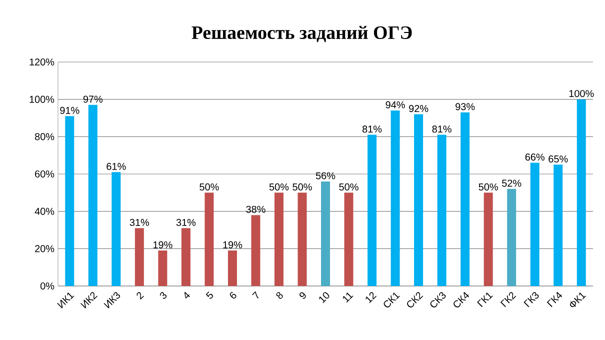 This screenshot has width=605, height=340. I want to click on x-tick-label: ГК3, so click(531, 300).